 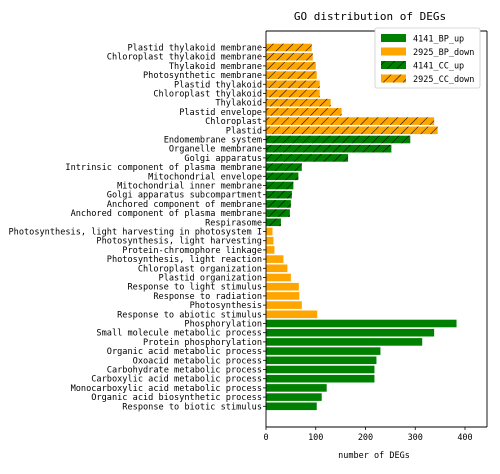 I want to click on category-label: Response to light stimulus, so click(x=194, y=288).